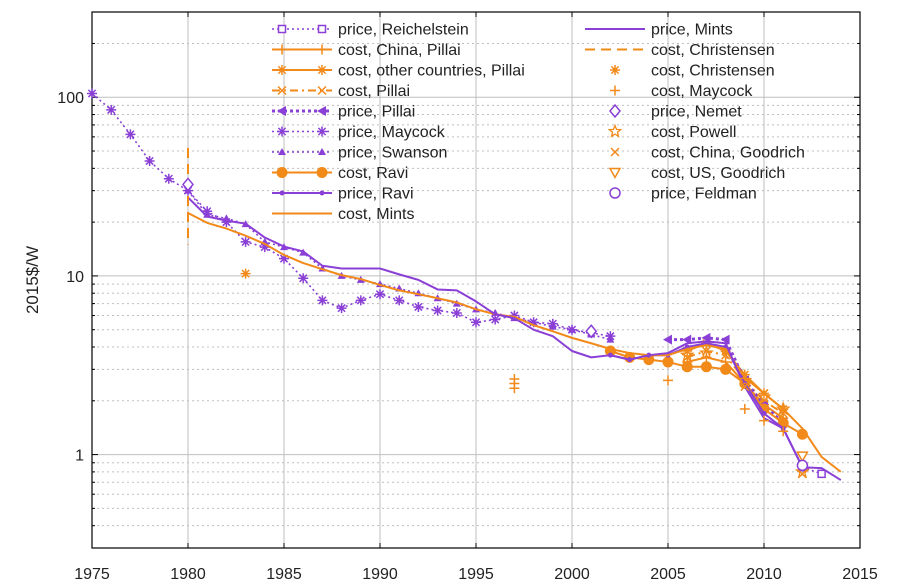 Image resolution: width=899 pixels, height=587 pixels. Describe the element at coordinates (92, 574) in the screenshot. I see `x-tick-label: 1975` at that location.